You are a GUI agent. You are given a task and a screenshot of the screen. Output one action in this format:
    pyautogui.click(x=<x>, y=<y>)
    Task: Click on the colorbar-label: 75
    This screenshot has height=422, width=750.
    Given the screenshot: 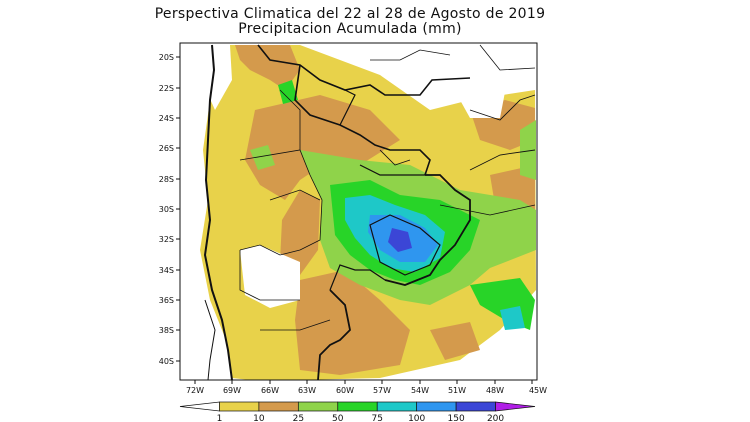 What is the action you would take?
    pyautogui.click(x=376, y=418)
    